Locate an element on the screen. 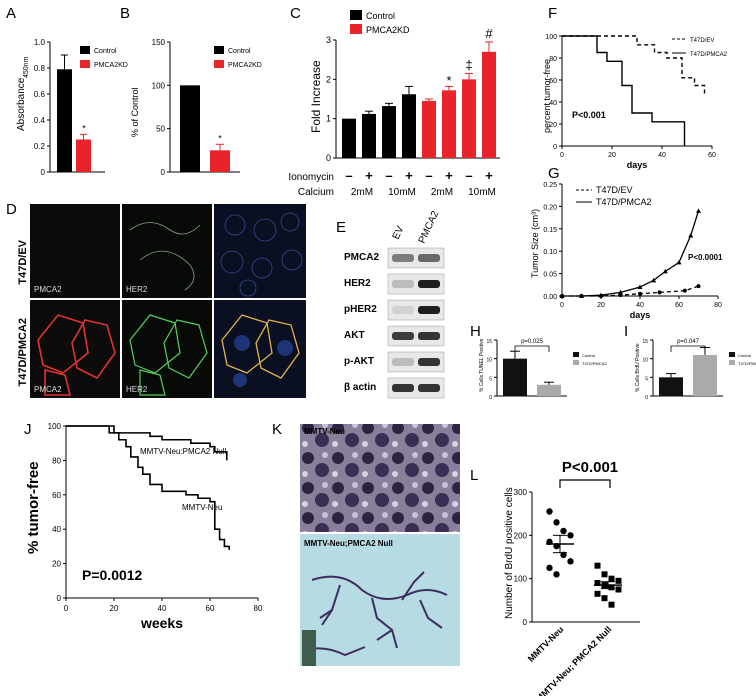 This screenshot has width=756, height=696. g-x-tick-label: 0 is located at coordinates (562, 305).